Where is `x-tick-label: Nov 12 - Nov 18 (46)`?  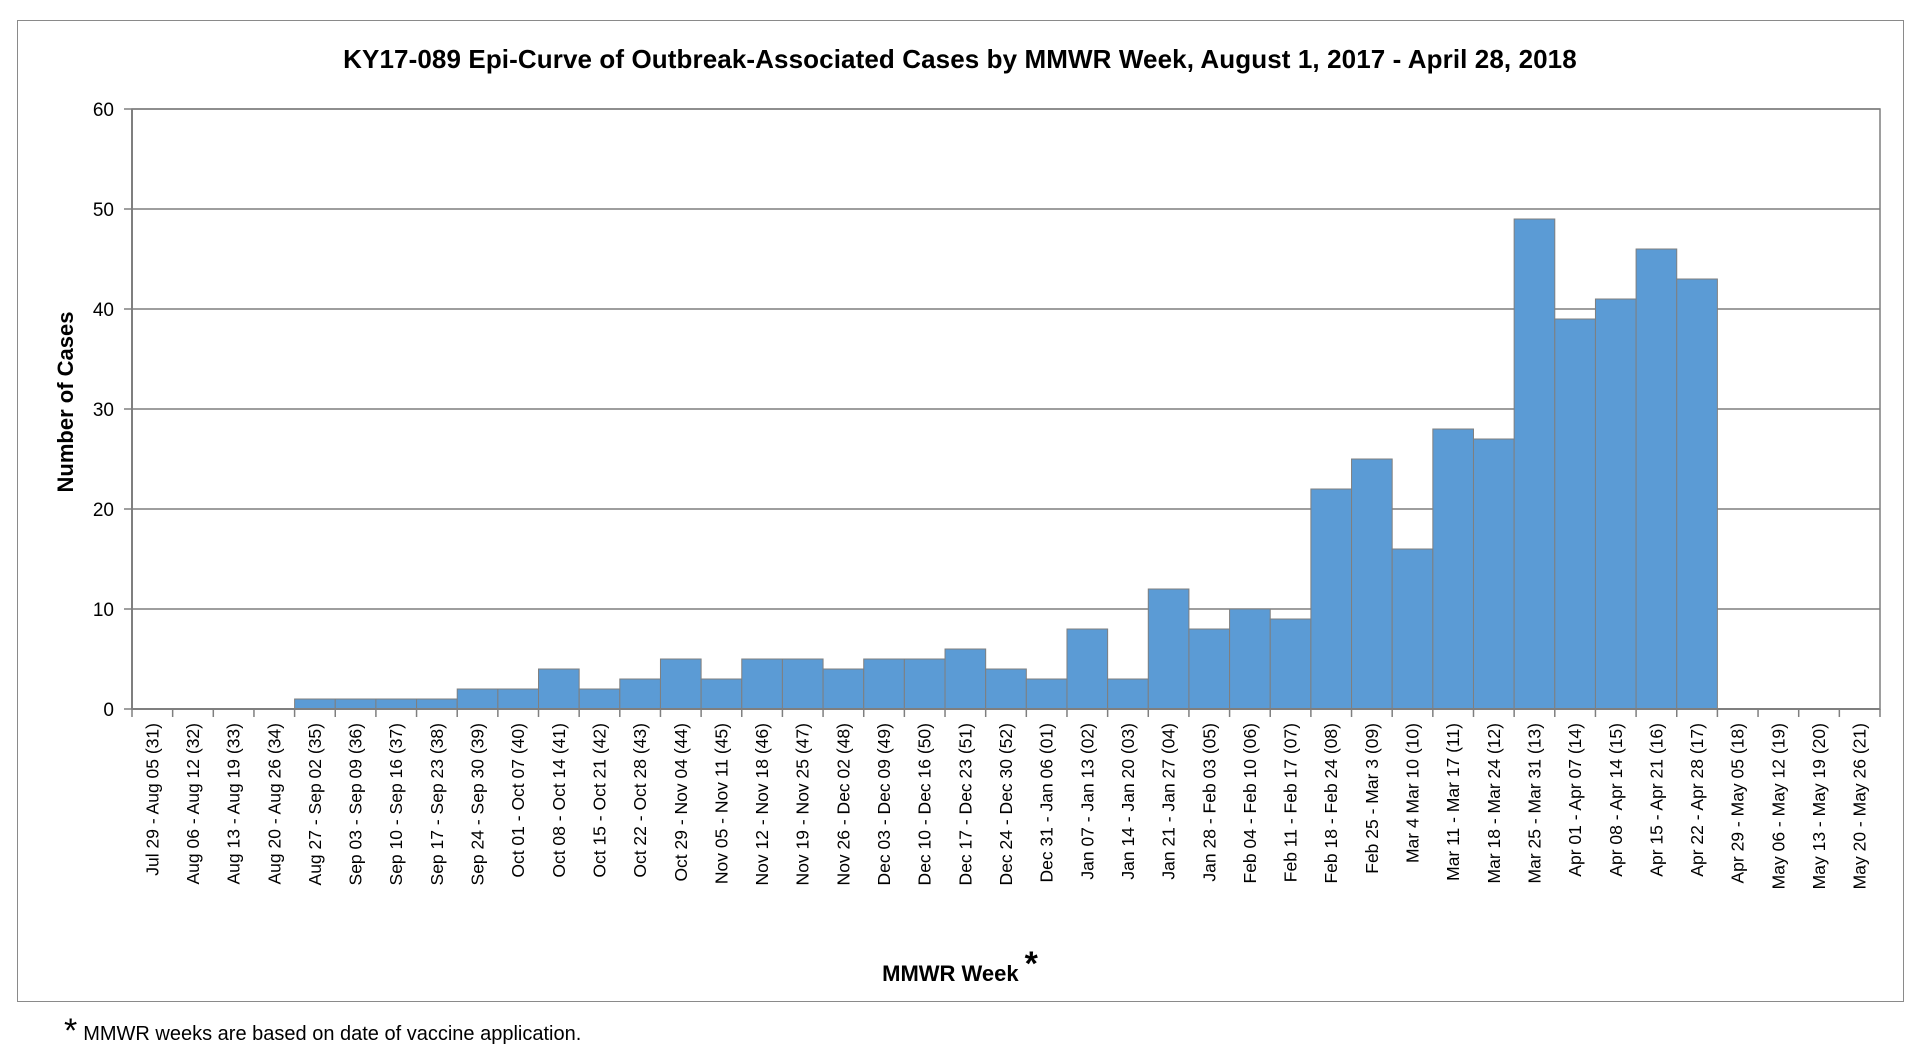 x-tick-label: Nov 12 - Nov 18 (46) is located at coordinates (762, 804).